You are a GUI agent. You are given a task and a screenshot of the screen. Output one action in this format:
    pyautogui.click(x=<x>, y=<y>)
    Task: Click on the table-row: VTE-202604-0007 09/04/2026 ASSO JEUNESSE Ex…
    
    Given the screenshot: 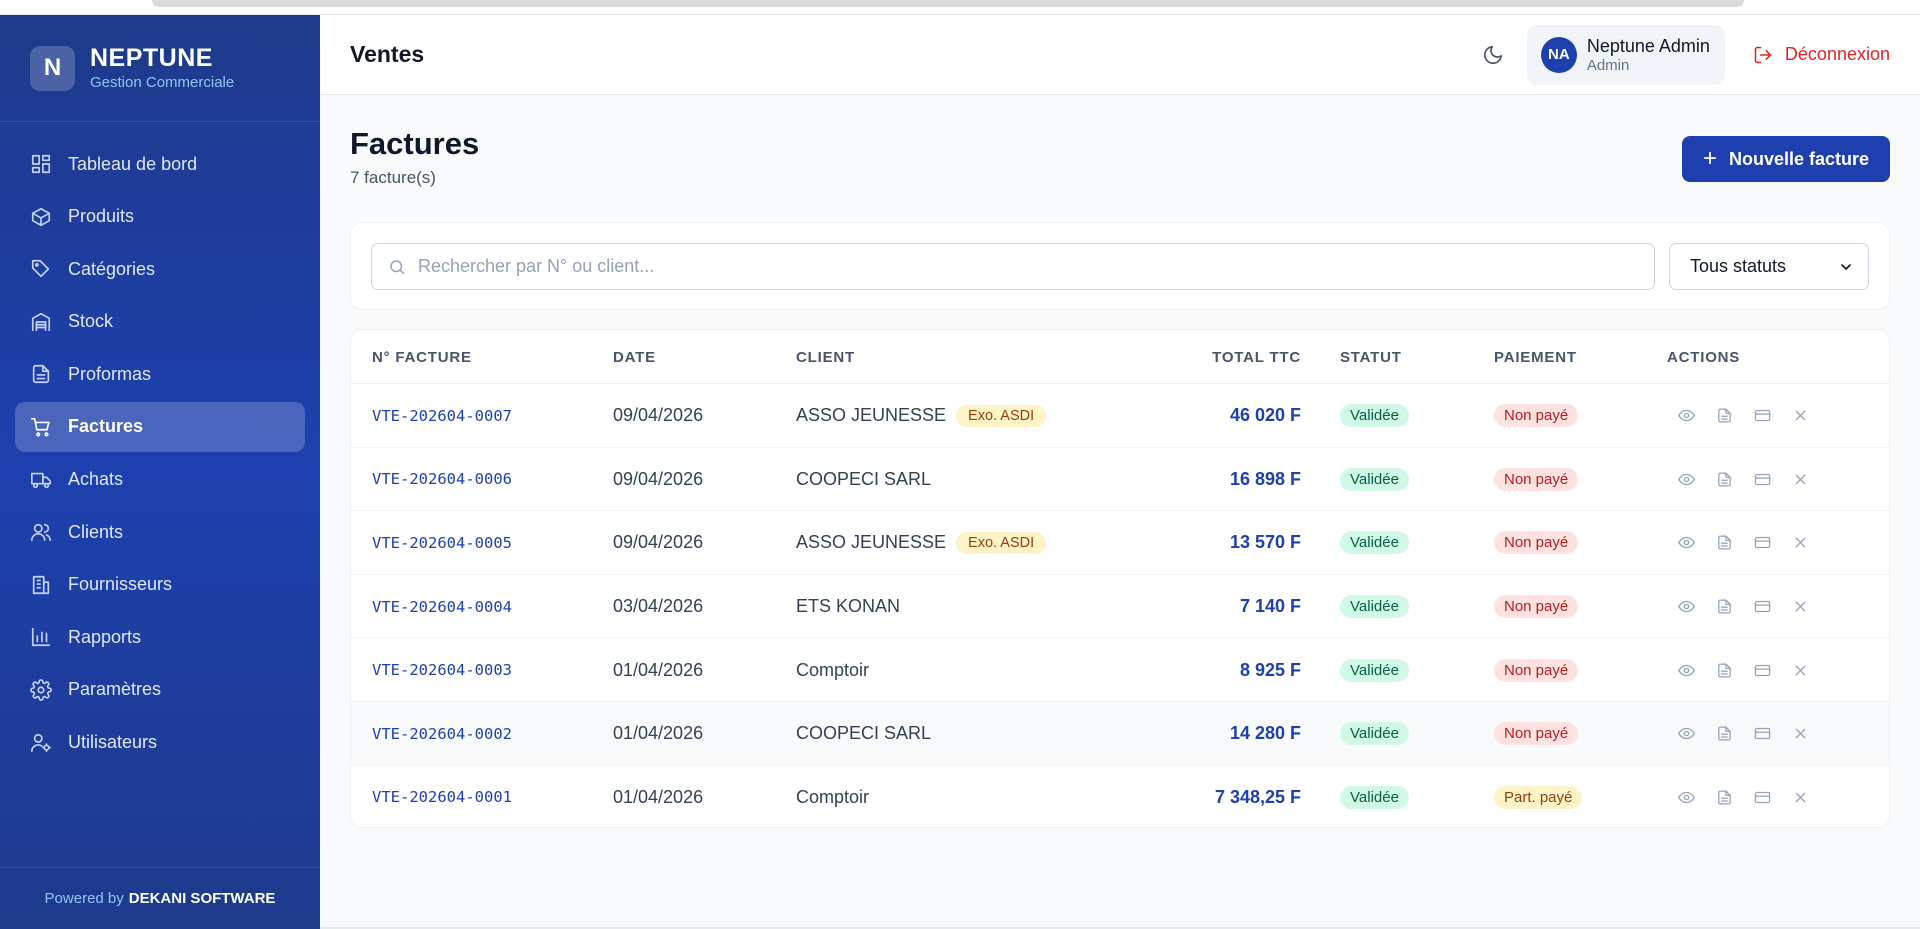 What is the action you would take?
    pyautogui.click(x=1120, y=416)
    